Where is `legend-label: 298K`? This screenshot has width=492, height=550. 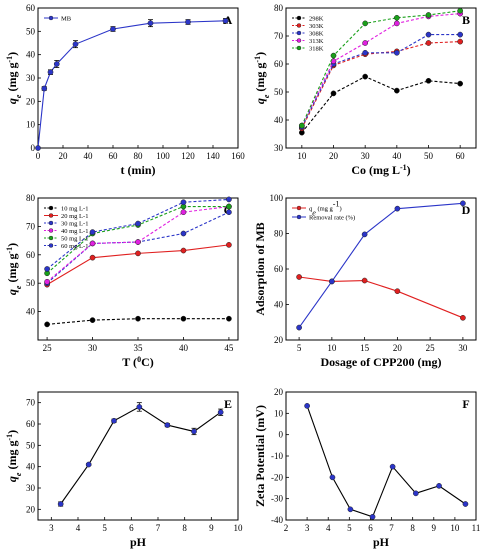
legend-label: 298K is located at coordinates (316, 18).